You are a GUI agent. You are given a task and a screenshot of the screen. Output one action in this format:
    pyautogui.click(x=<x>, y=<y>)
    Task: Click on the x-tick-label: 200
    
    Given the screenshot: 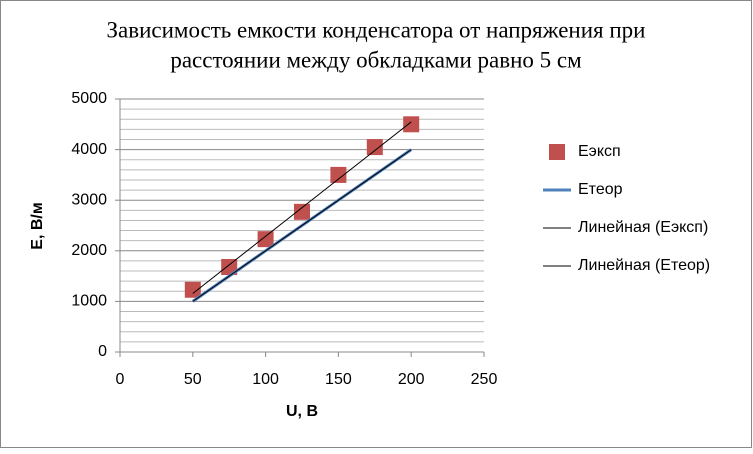 What is the action you would take?
    pyautogui.click(x=411, y=379)
    